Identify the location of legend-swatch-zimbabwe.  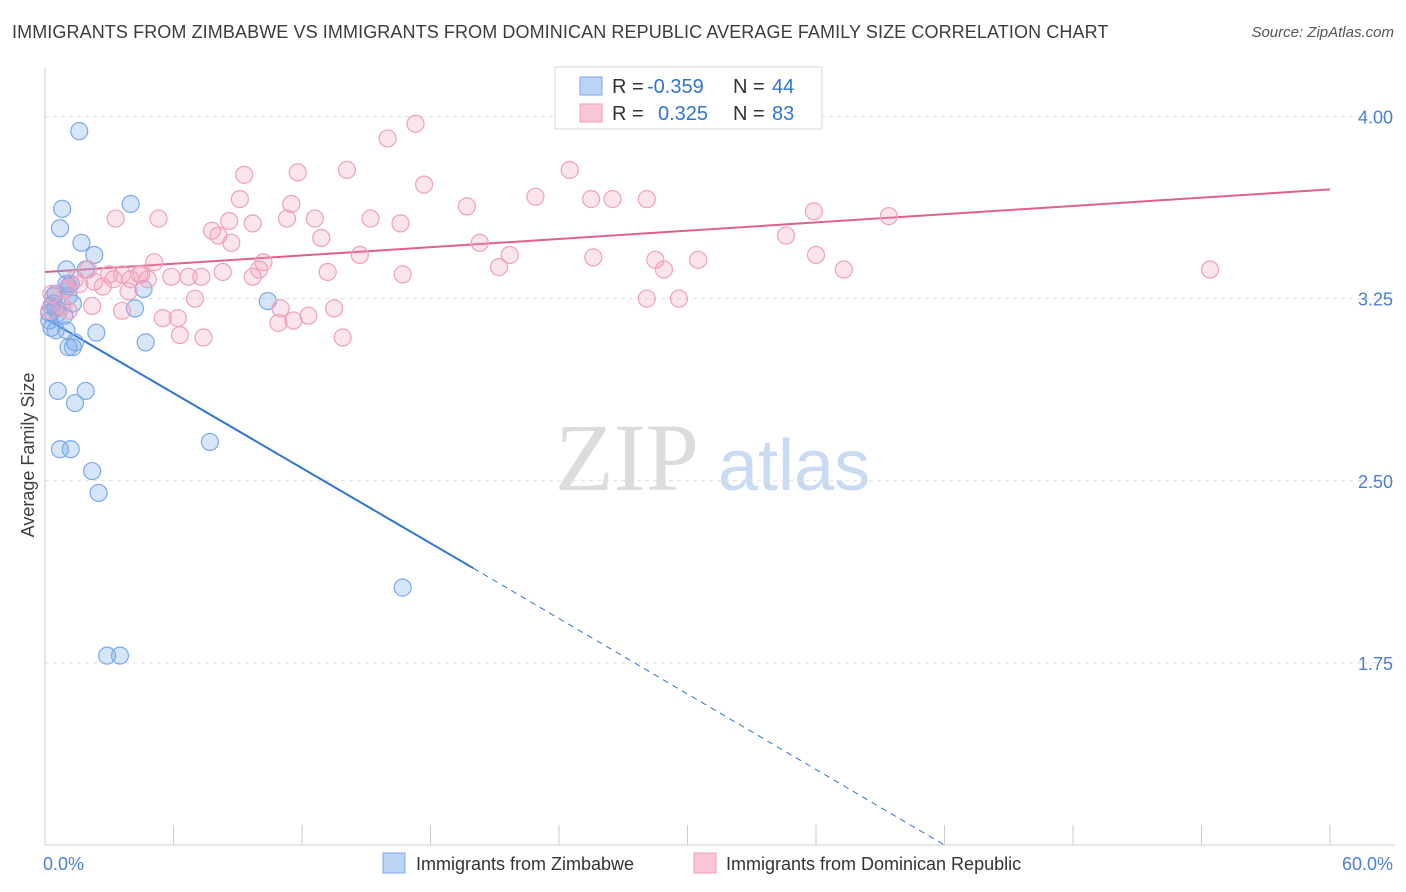
(394, 863).